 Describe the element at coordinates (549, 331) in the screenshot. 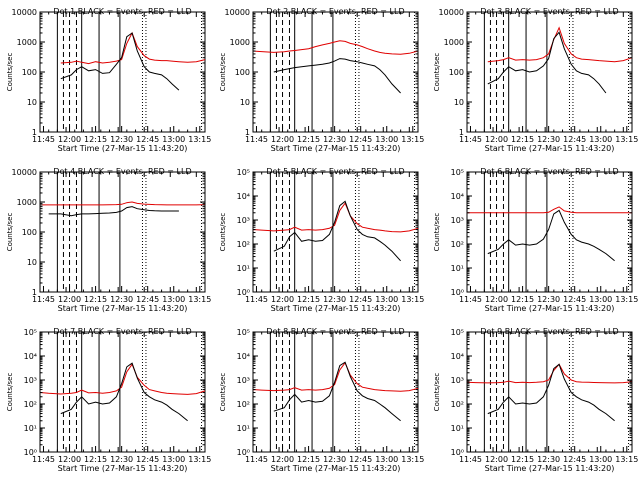

I see `panel-title: Det 9 BLACK = Events, RED = LLD` at that location.